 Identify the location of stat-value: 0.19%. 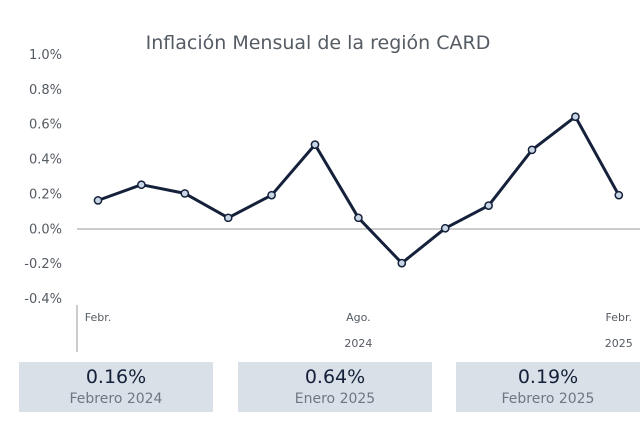
(548, 377).